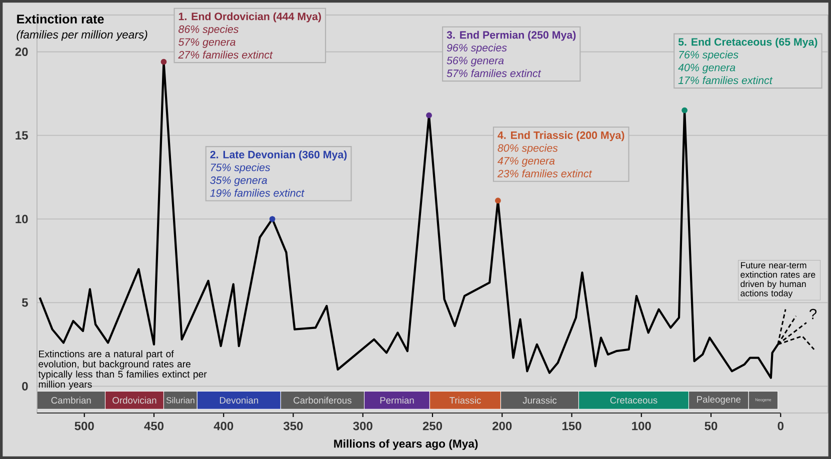 The height and width of the screenshot is (459, 831). I want to click on annotation: 1. End Ordovician (444 Mya), so click(249, 17).